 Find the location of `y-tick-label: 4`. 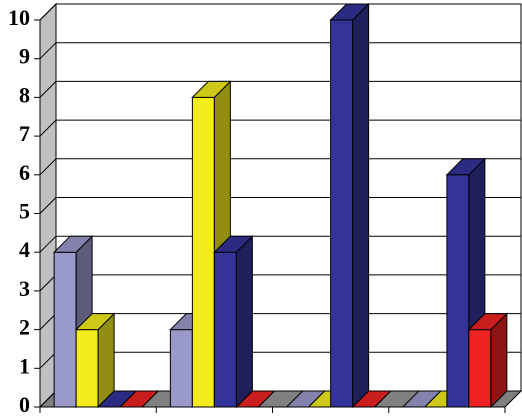

y-tick-label: 4 is located at coordinates (24, 249).